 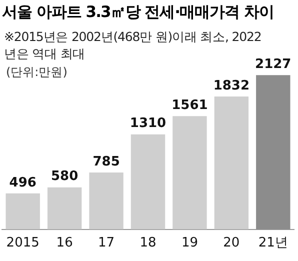 What do you see at coordinates (64, 176) in the screenshot?
I see `data-label: 580` at bounding box center [64, 176].